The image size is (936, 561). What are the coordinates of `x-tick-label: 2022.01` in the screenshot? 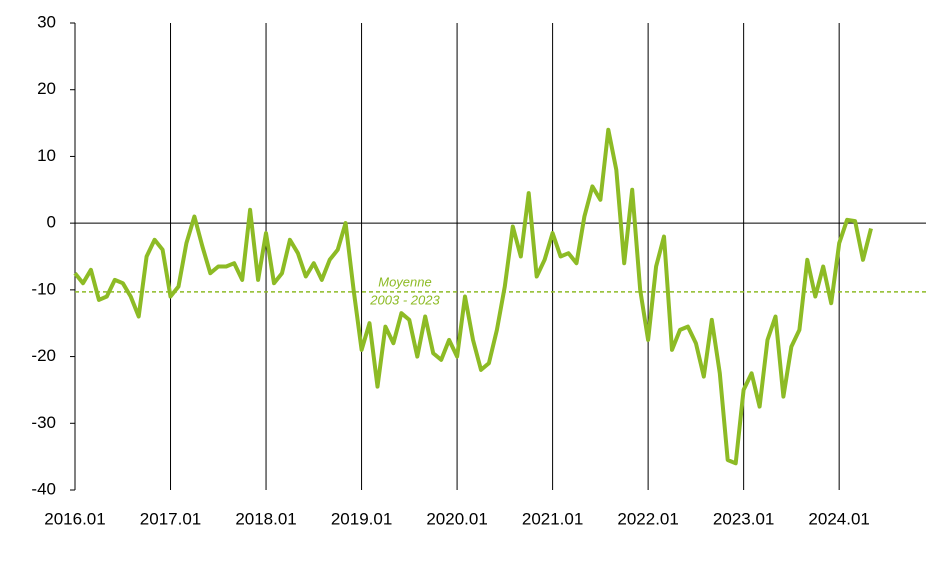 It's located at (647, 518).